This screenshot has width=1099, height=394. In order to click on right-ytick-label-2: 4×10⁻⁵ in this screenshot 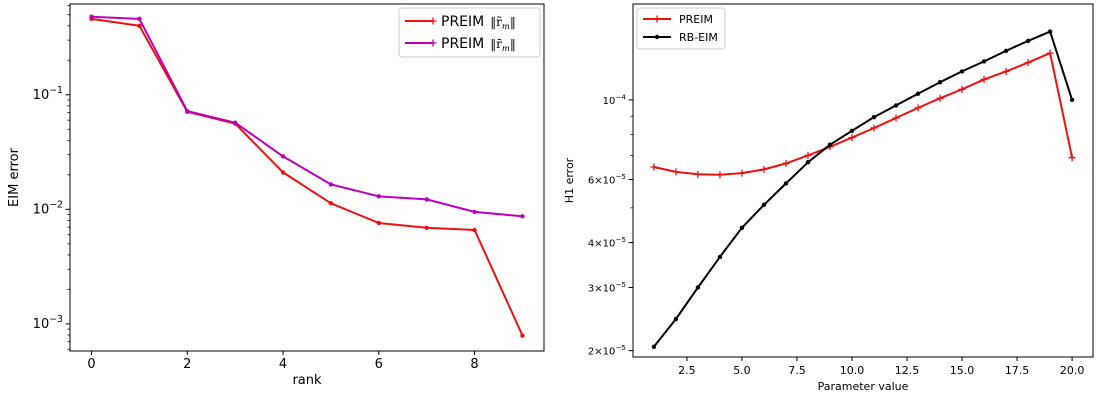, I will do `click(607, 242)`.